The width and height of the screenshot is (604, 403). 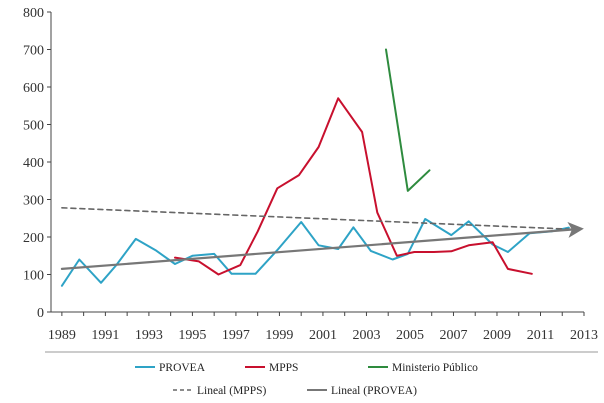 I want to click on y-tick-label: 500, so click(x=33, y=126).